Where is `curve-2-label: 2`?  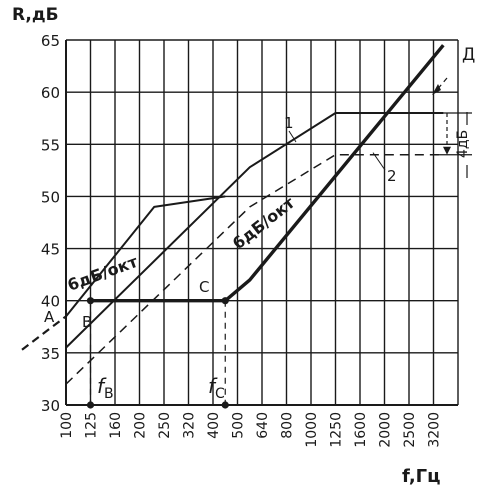
curve-2-label: 2 is located at coordinates (392, 176).